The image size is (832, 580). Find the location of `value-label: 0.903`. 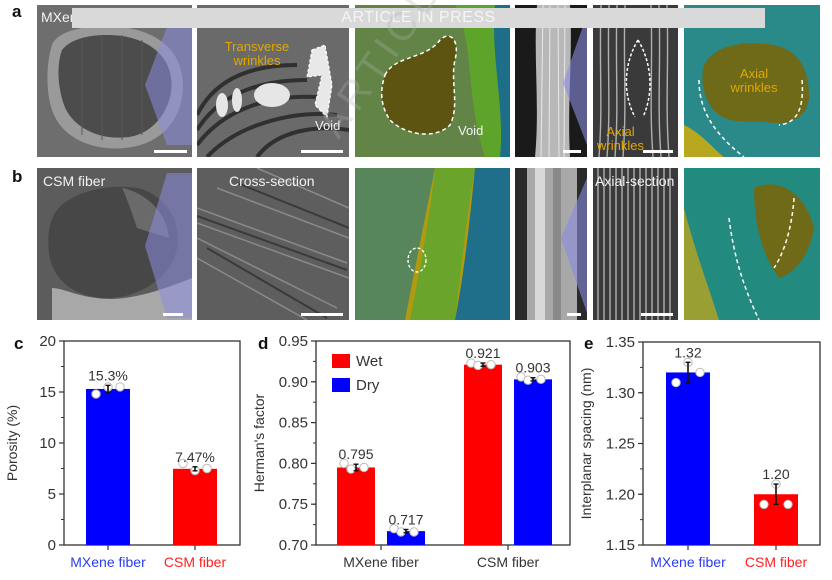

value-label: 0.903 is located at coordinates (532, 368).